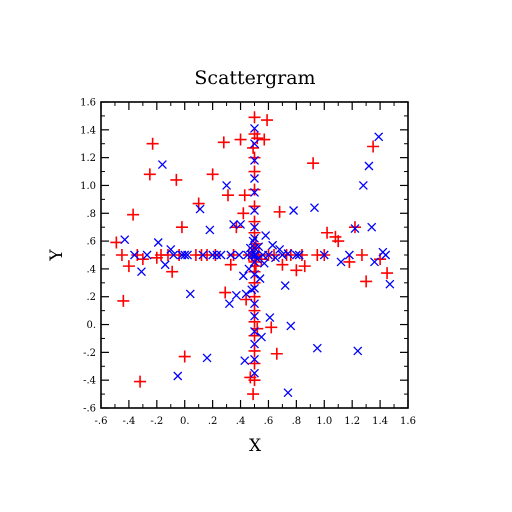 The height and width of the screenshot is (512, 512). What do you see at coordinates (213, 421) in the screenshot?
I see `x-tick-label: .2` at bounding box center [213, 421].